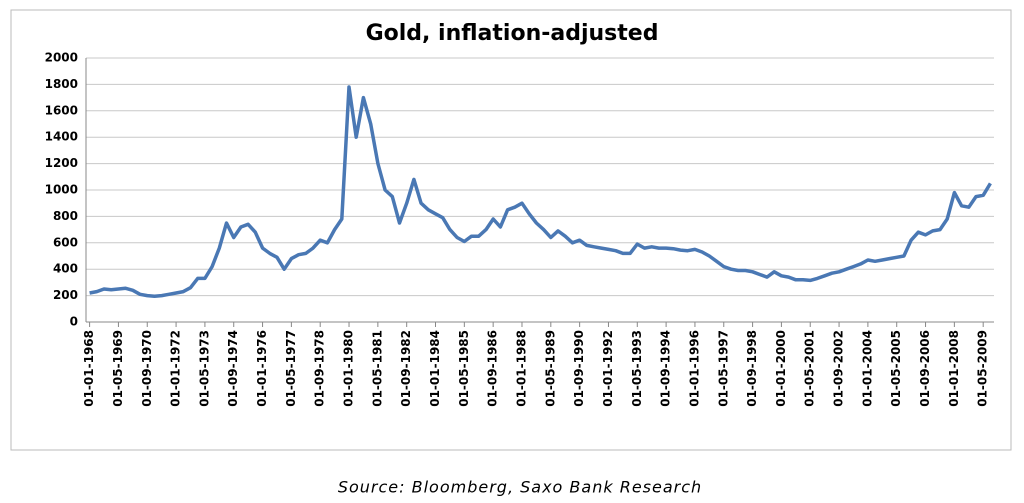 The height and width of the screenshot is (503, 1024). I want to click on x-tick-label: 01-01-1972, so click(176, 368).